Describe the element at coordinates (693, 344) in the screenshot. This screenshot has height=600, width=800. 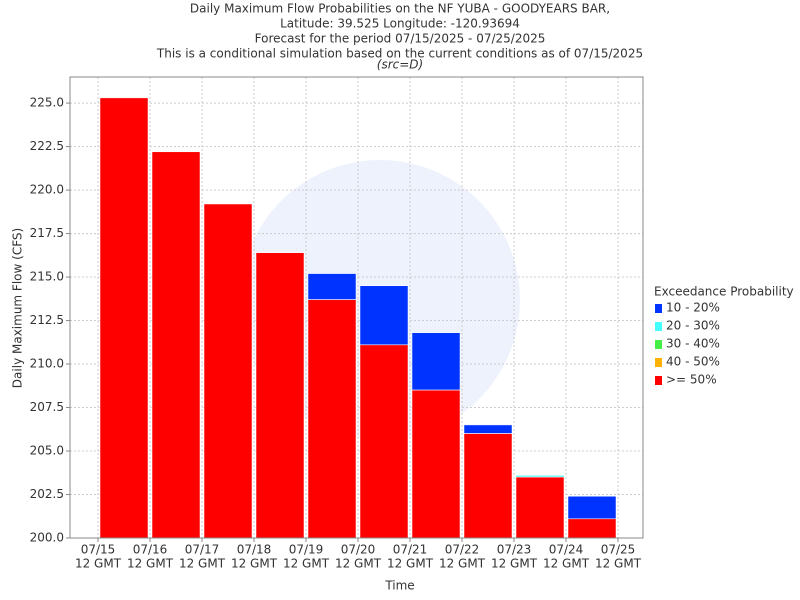
I see `legend-label: 30 - 40%` at that location.